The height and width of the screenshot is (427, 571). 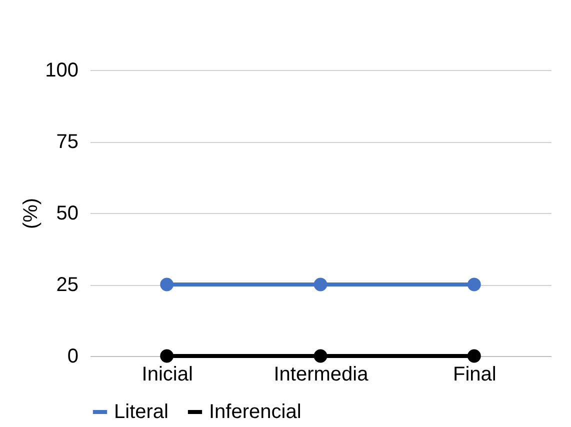 What do you see at coordinates (72, 357) in the screenshot?
I see `y-tick-label: 0` at bounding box center [72, 357].